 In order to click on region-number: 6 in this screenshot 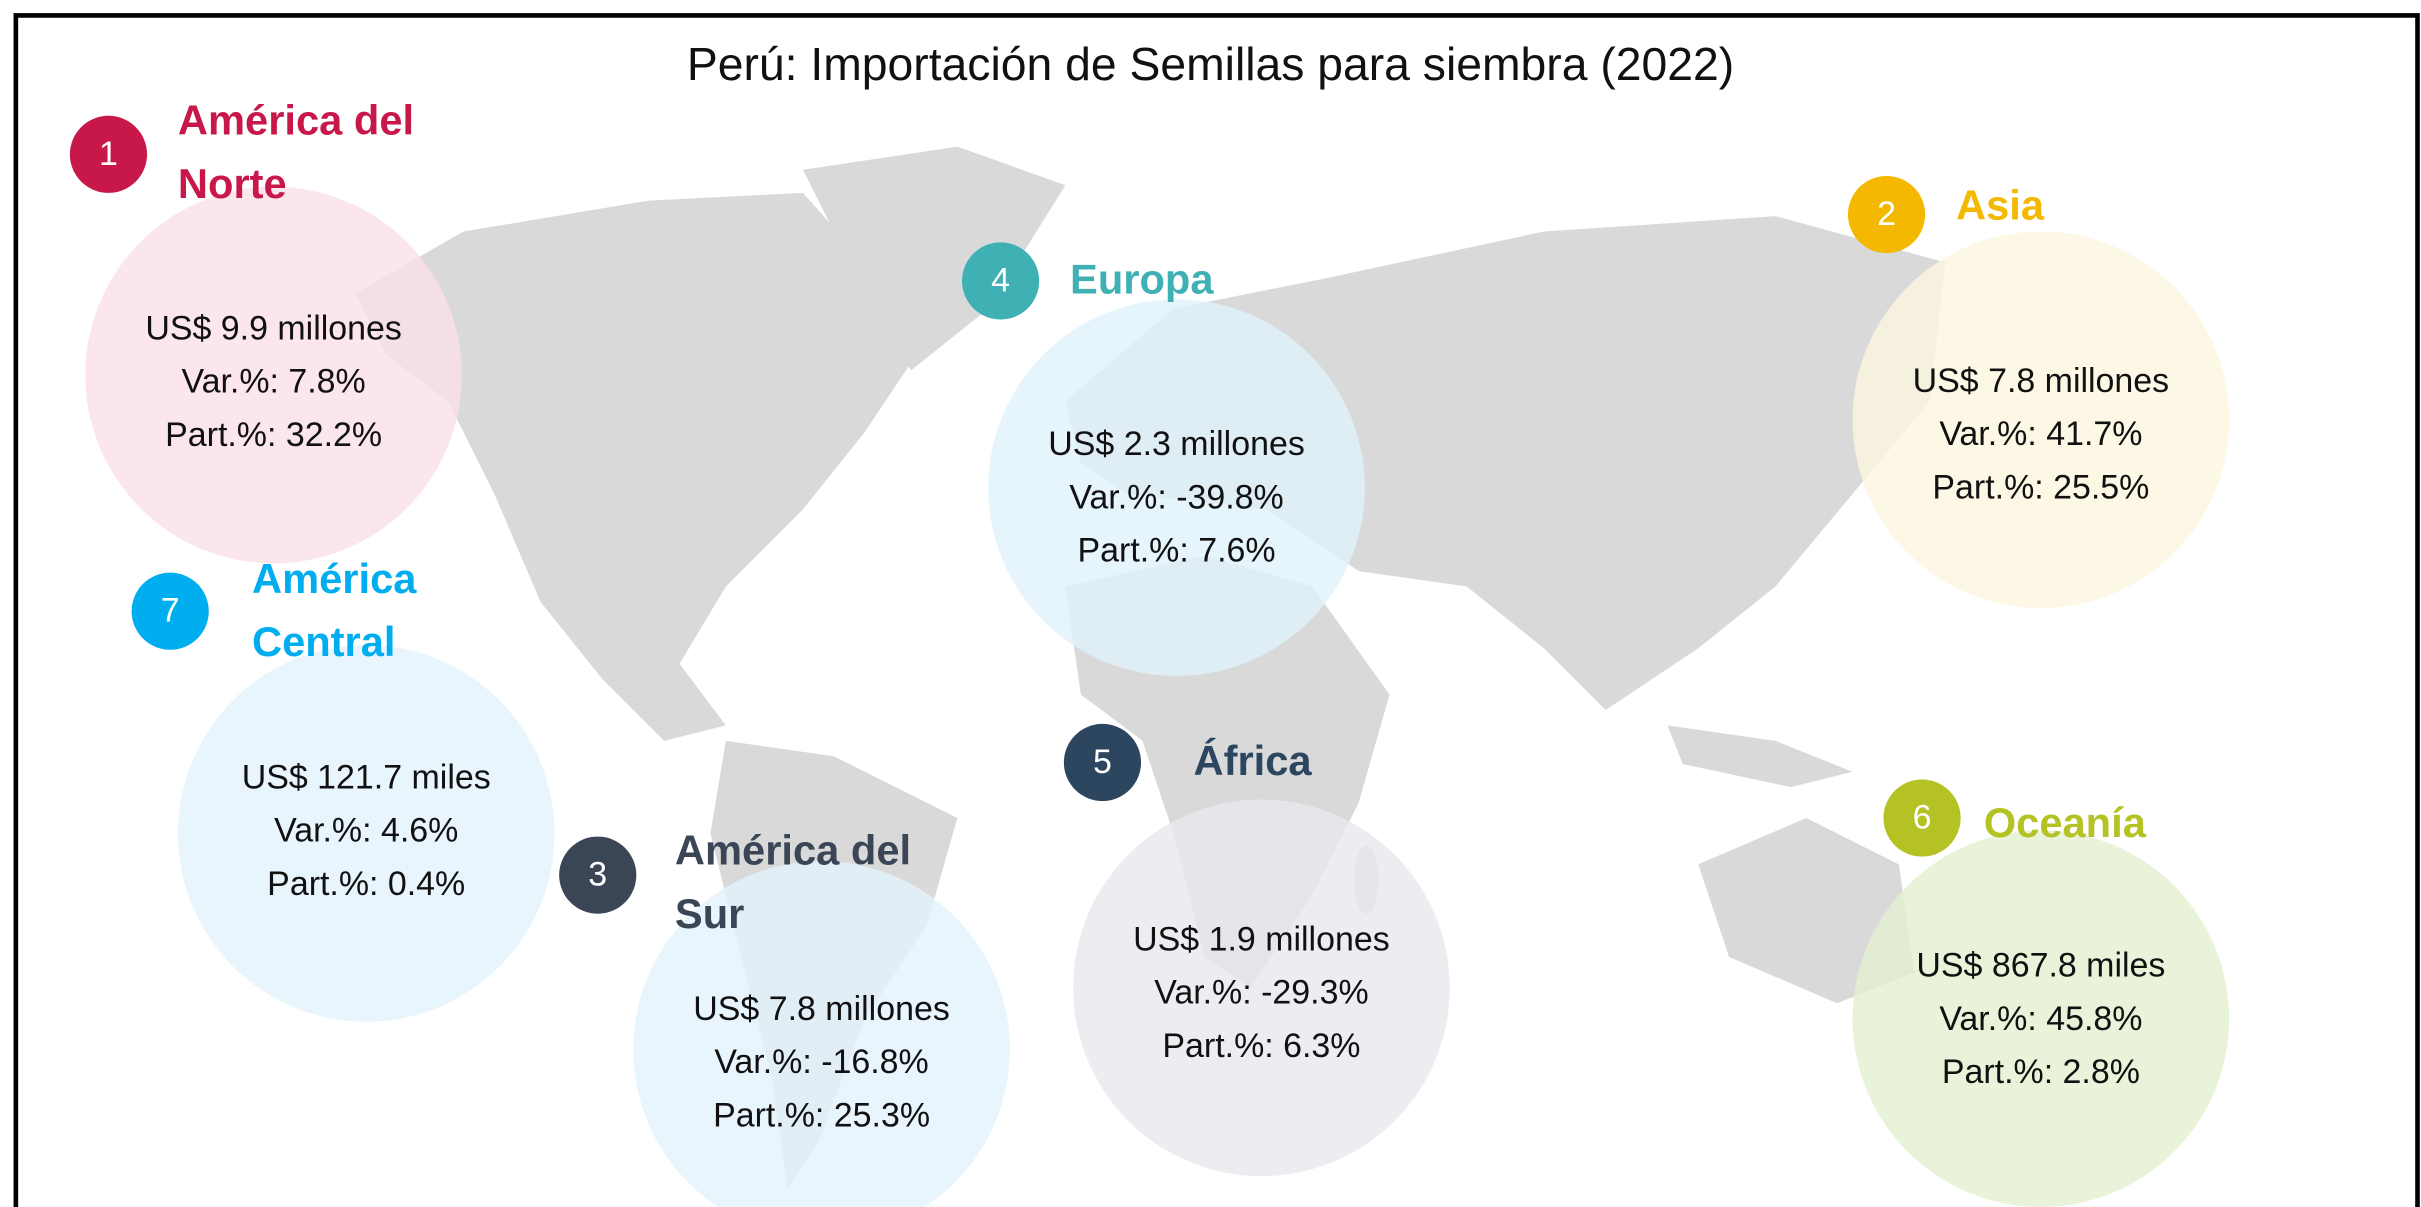, I will do `click(1922, 818)`.